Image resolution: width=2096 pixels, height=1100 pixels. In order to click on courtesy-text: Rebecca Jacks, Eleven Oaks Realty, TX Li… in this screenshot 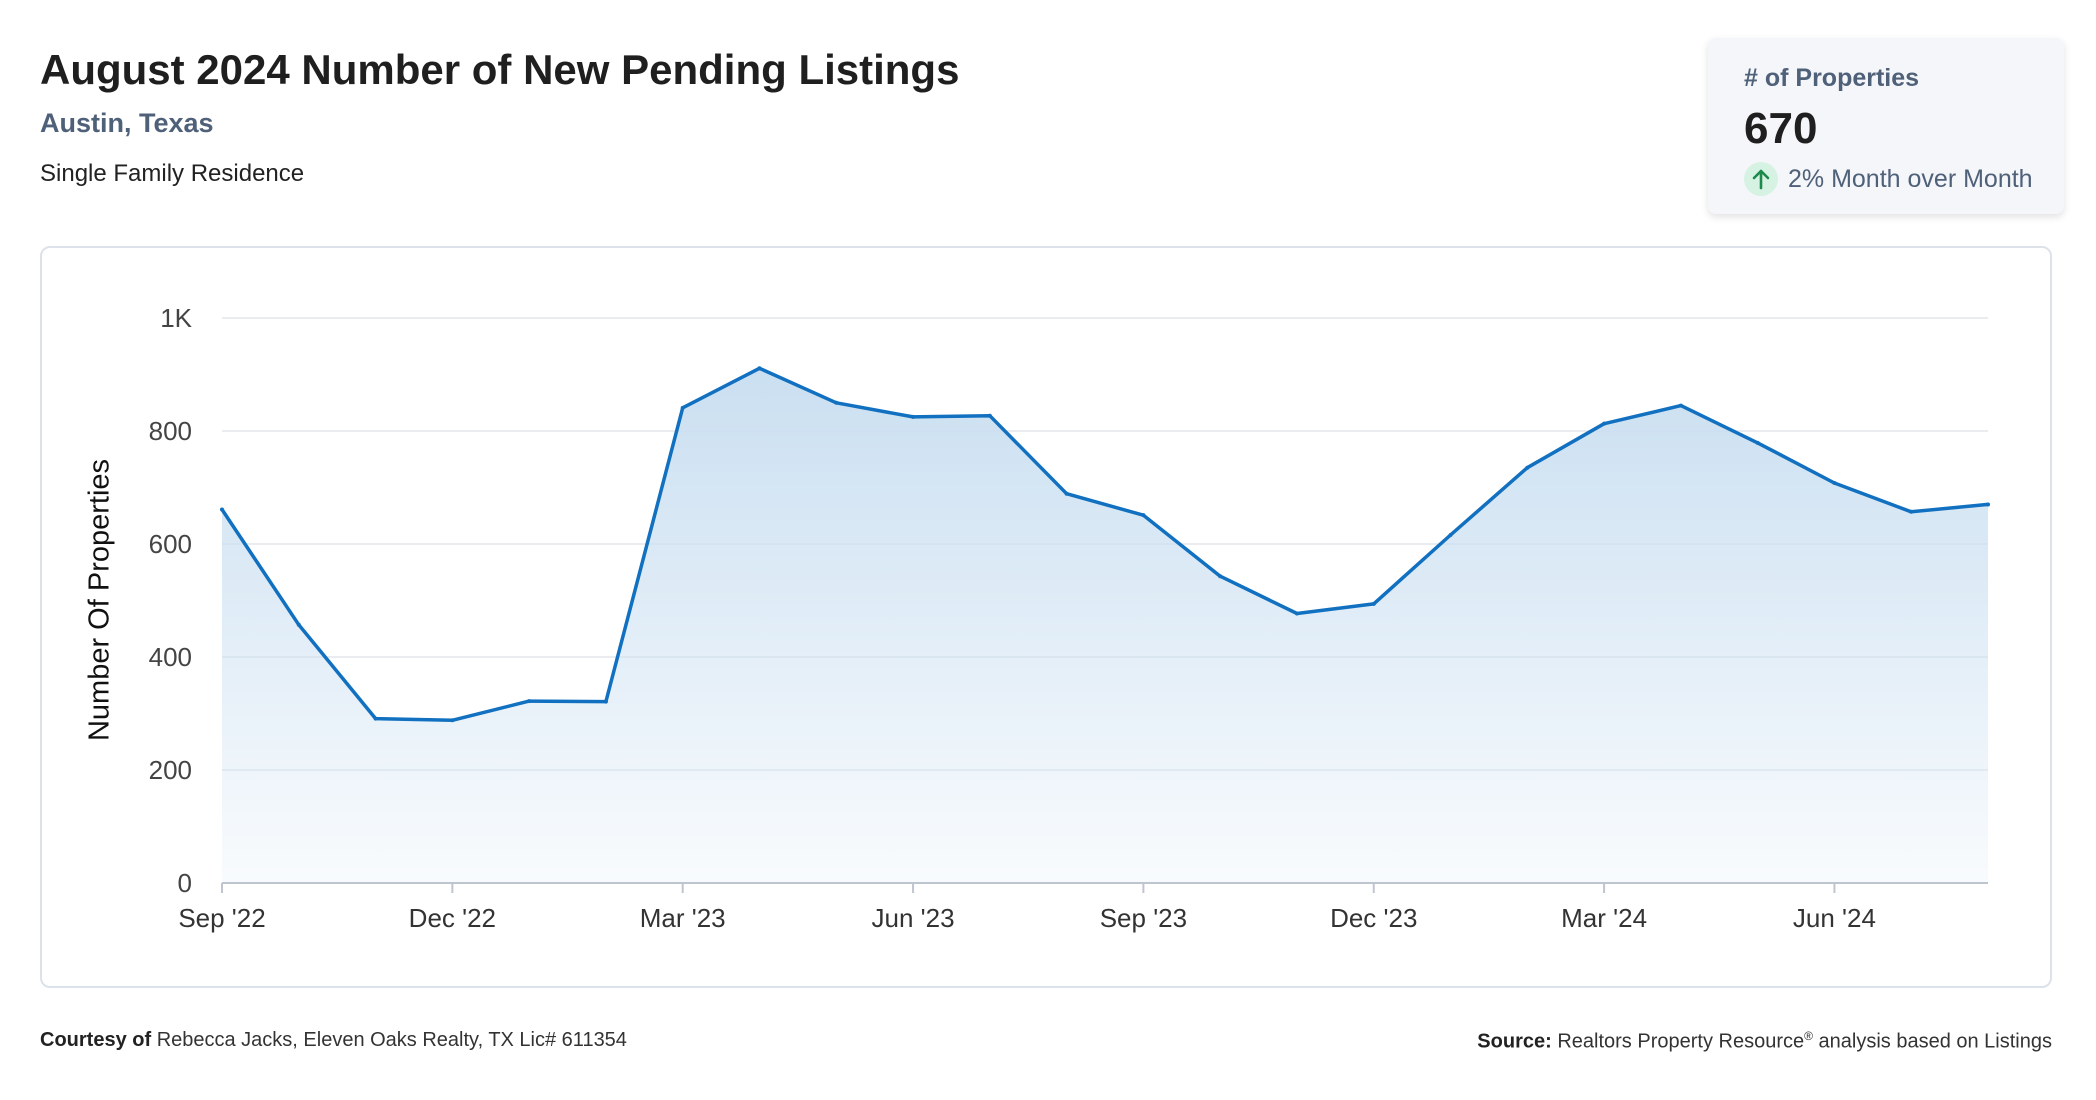, I will do `click(391, 1040)`.